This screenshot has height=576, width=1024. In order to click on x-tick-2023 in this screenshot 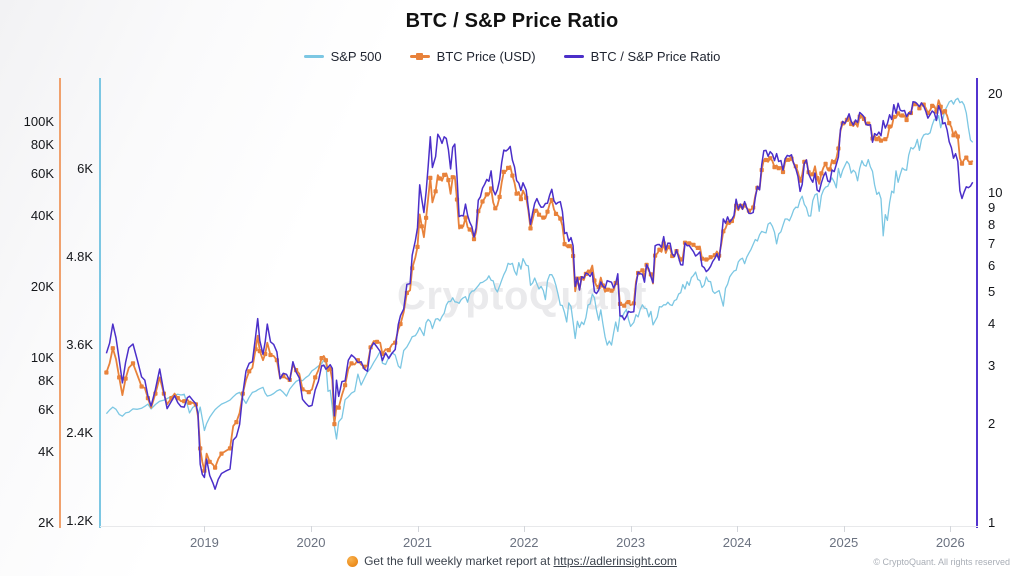, I will do `click(631, 529)`.